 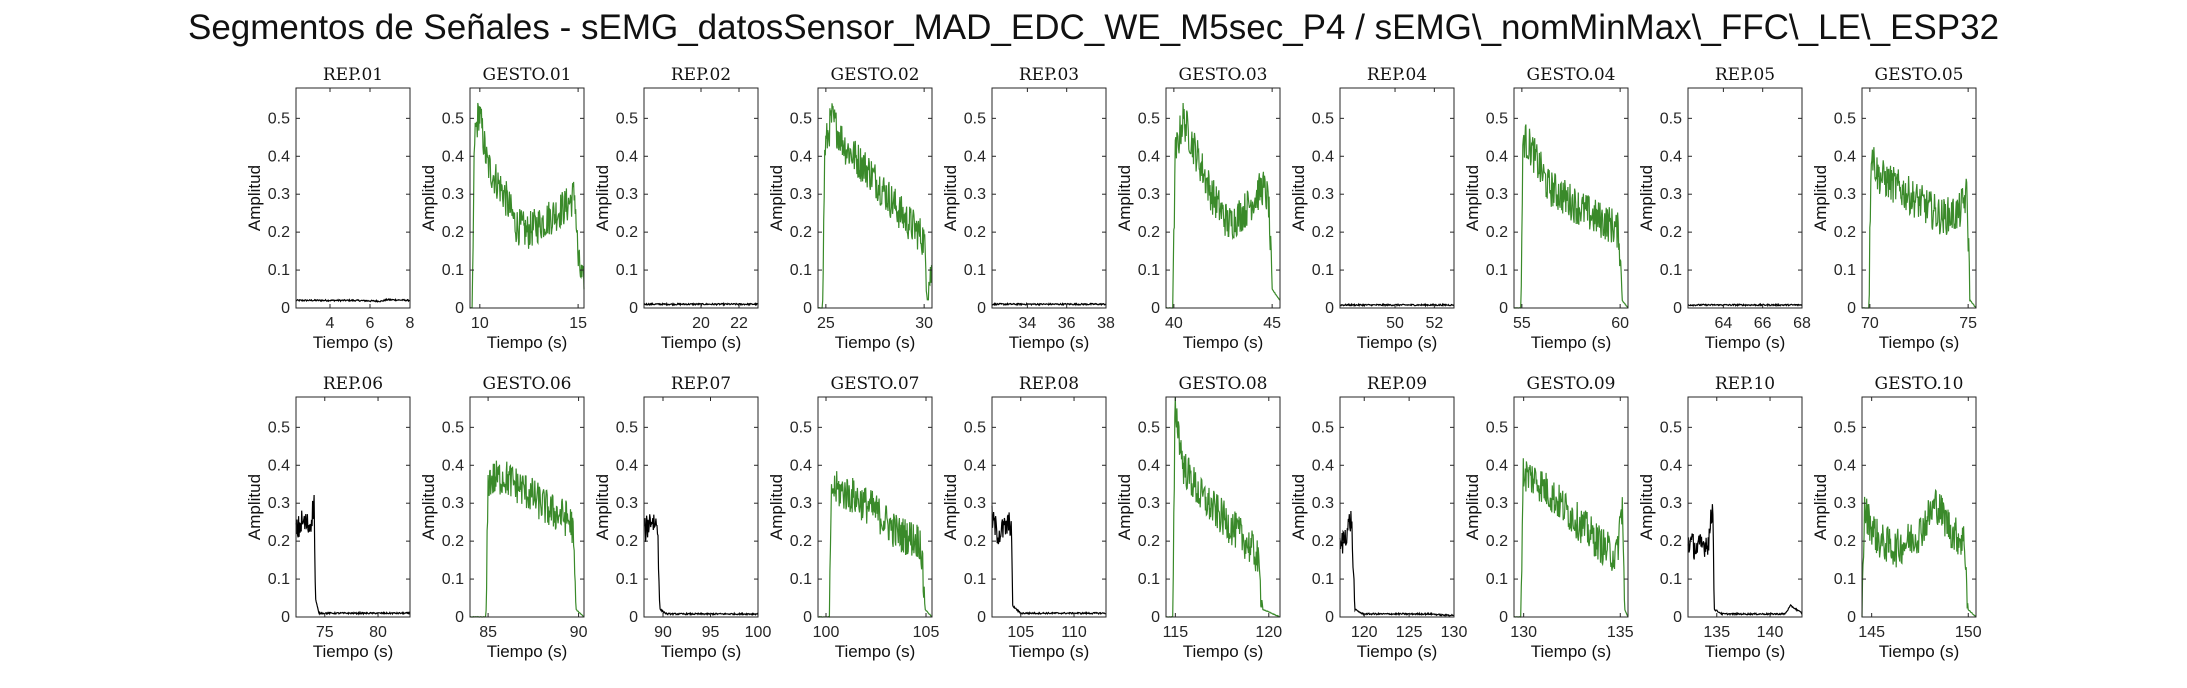 I want to click on x-tick-label: 15, so click(x=578, y=323).